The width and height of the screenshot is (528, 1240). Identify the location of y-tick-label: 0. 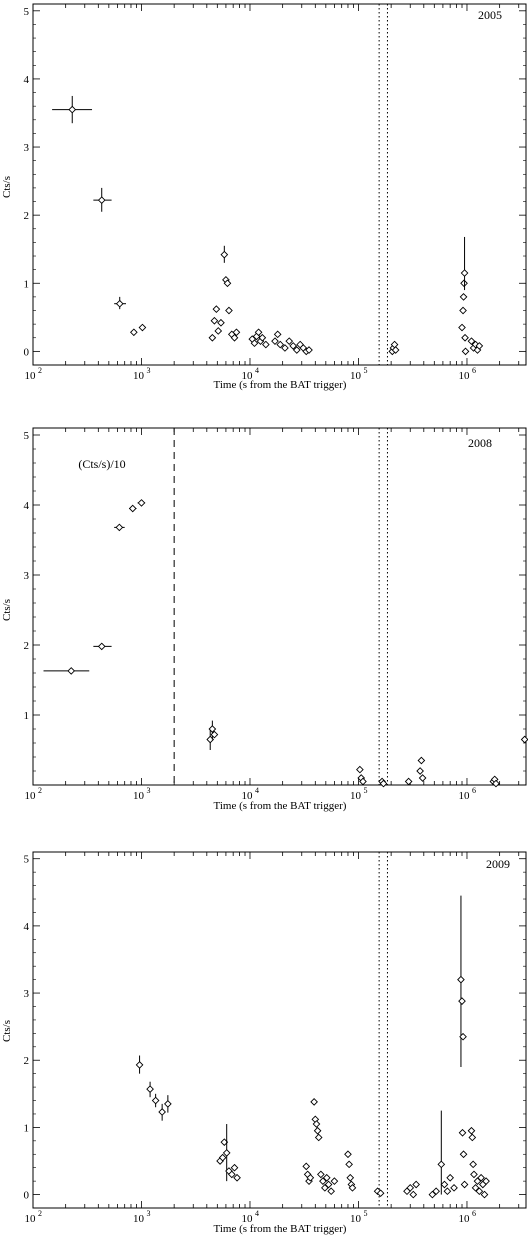
(27, 352).